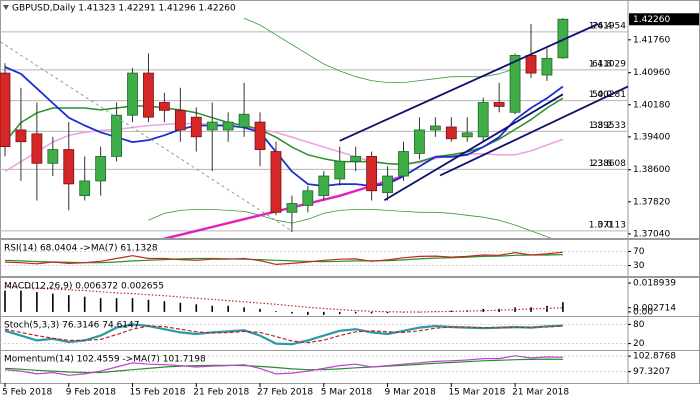  Describe the element at coordinates (84, 287) in the screenshot. I see `indicator-title: MACD(12,26,9) 0.006372 0.002655` at that location.